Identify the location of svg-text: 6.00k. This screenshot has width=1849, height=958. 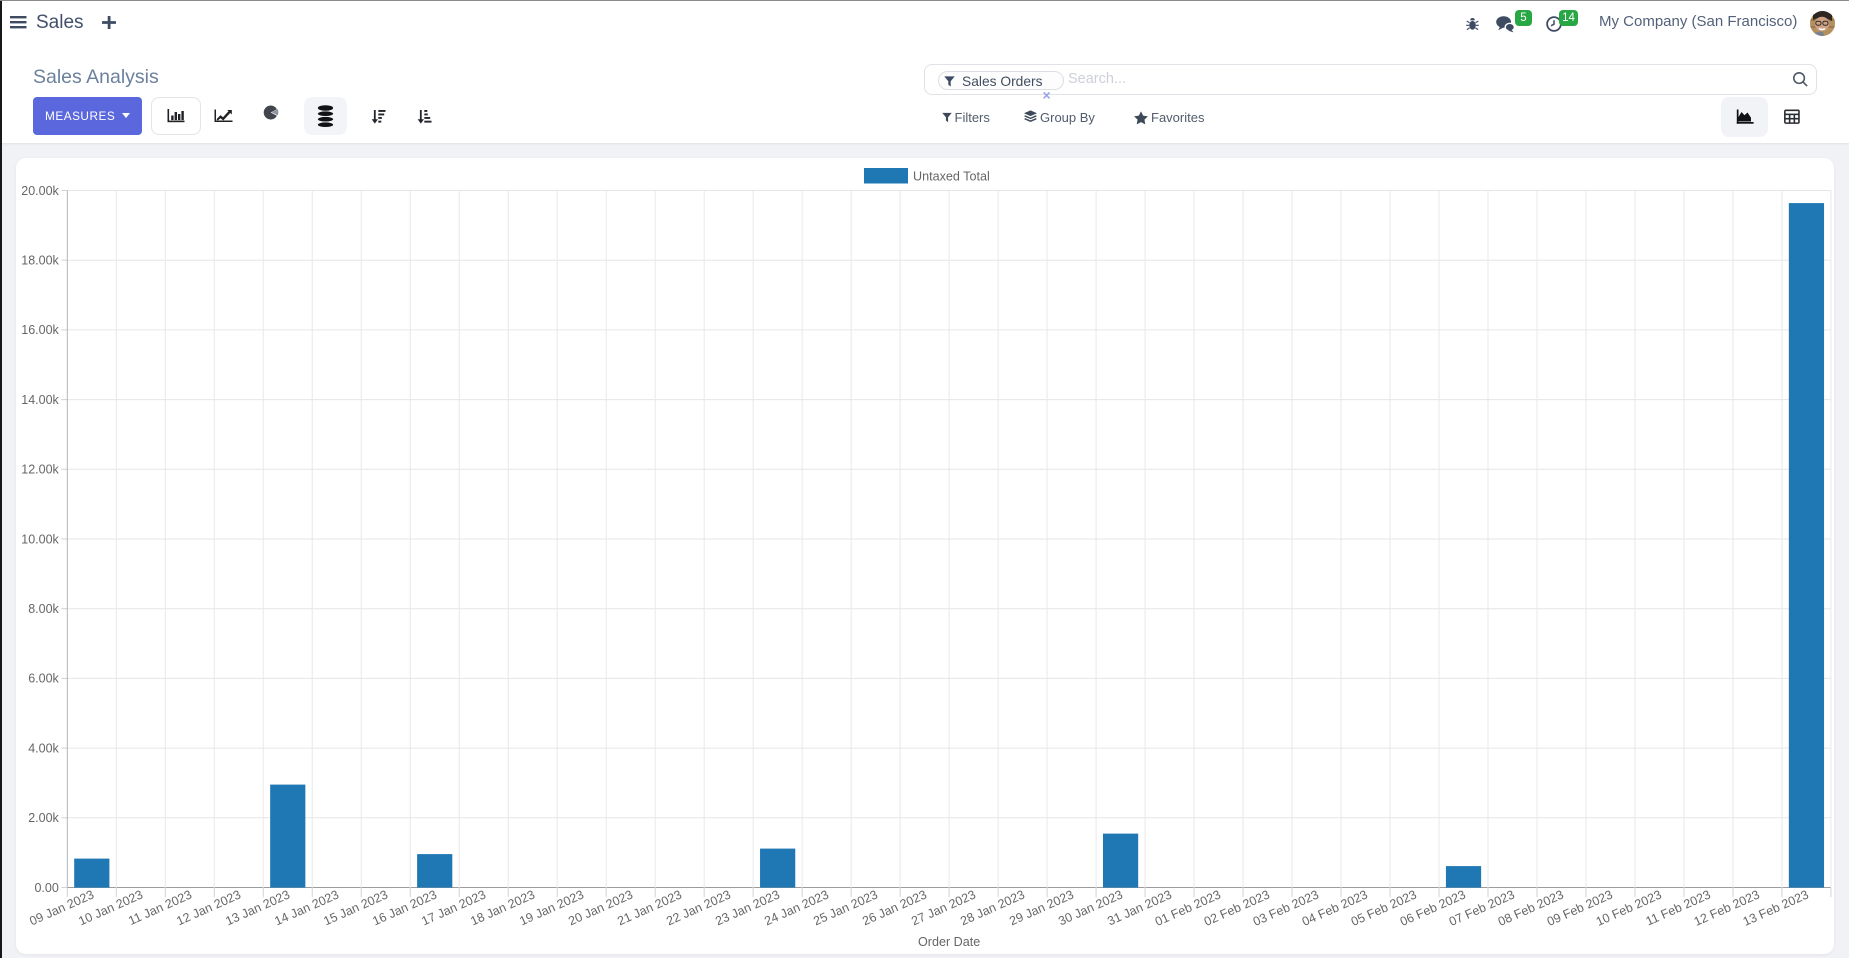
(43, 679).